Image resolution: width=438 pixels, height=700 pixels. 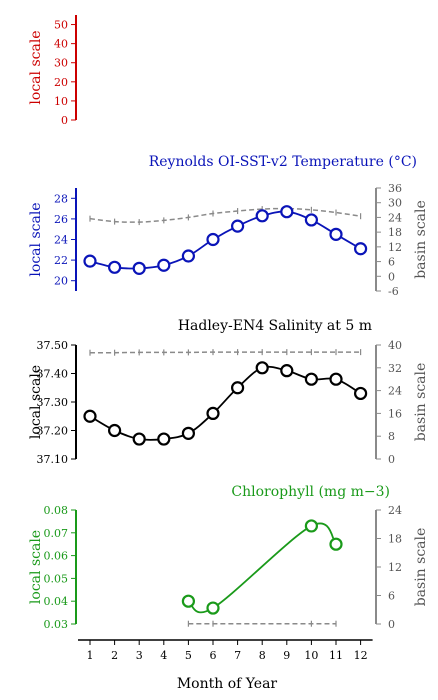 What do you see at coordinates (139, 655) in the screenshot?
I see `x-tick-label: 3` at bounding box center [139, 655].